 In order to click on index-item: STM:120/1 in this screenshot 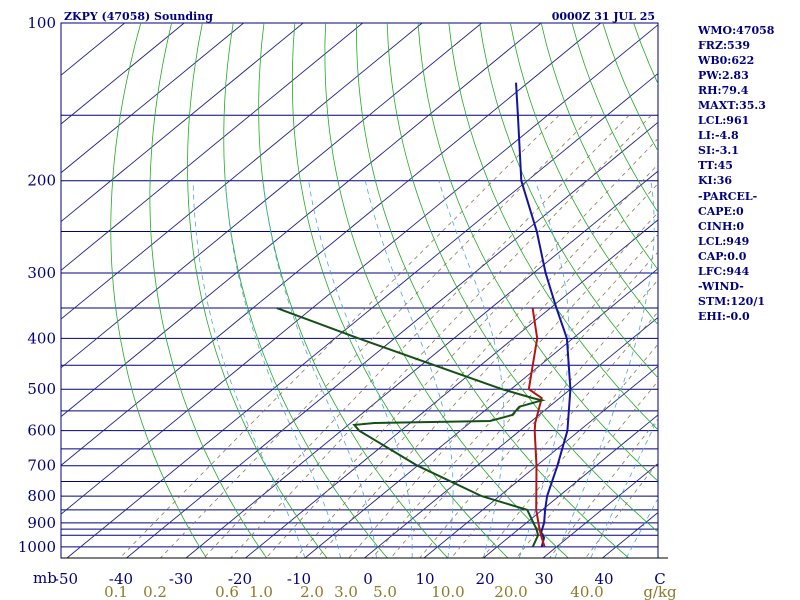, I will do `click(731, 301)`.